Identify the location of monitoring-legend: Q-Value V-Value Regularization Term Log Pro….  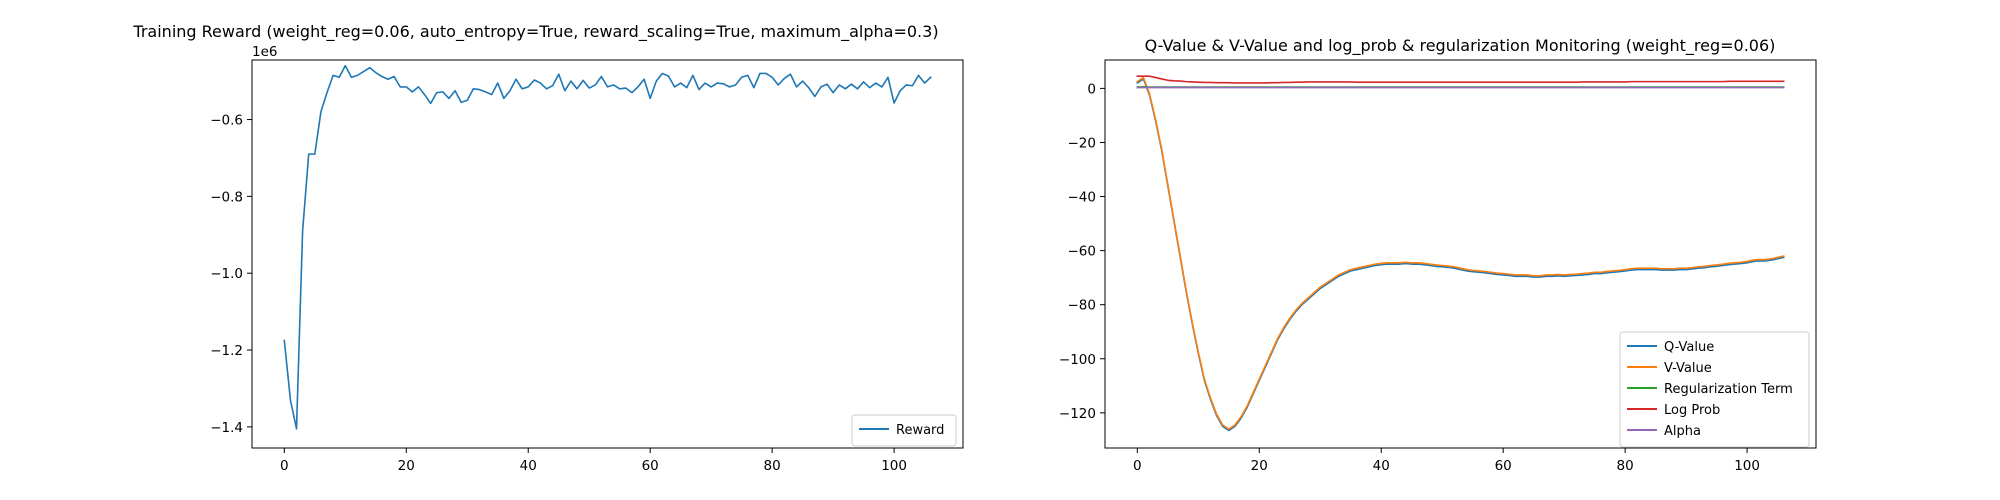
(1714, 389).